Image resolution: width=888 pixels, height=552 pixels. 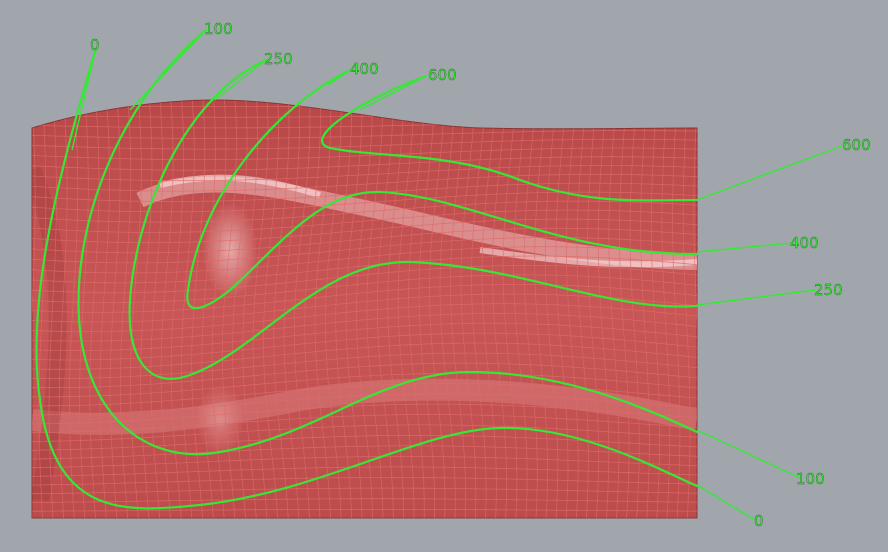 I want to click on label-0-start: 0, so click(x=95, y=45).